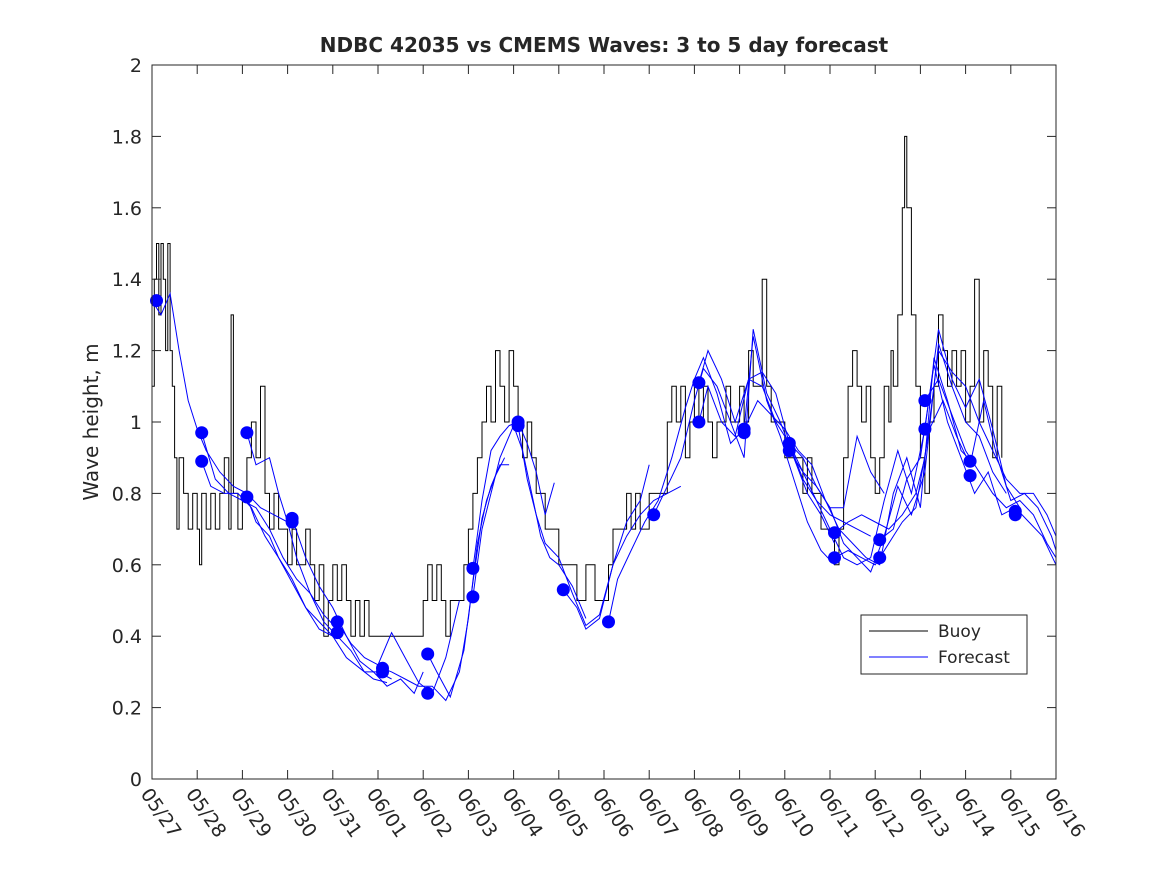 The height and width of the screenshot is (879, 1167). Describe the element at coordinates (136, 423) in the screenshot. I see `y-tick-label: 1` at that location.